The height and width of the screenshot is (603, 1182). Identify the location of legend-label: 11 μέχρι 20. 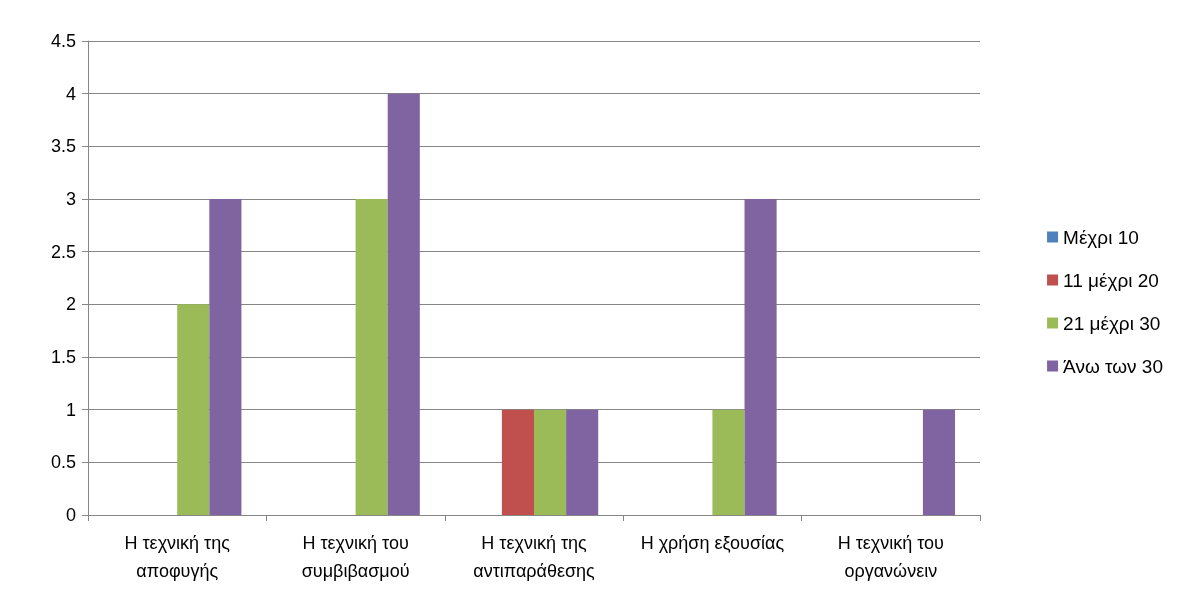
(1111, 280).